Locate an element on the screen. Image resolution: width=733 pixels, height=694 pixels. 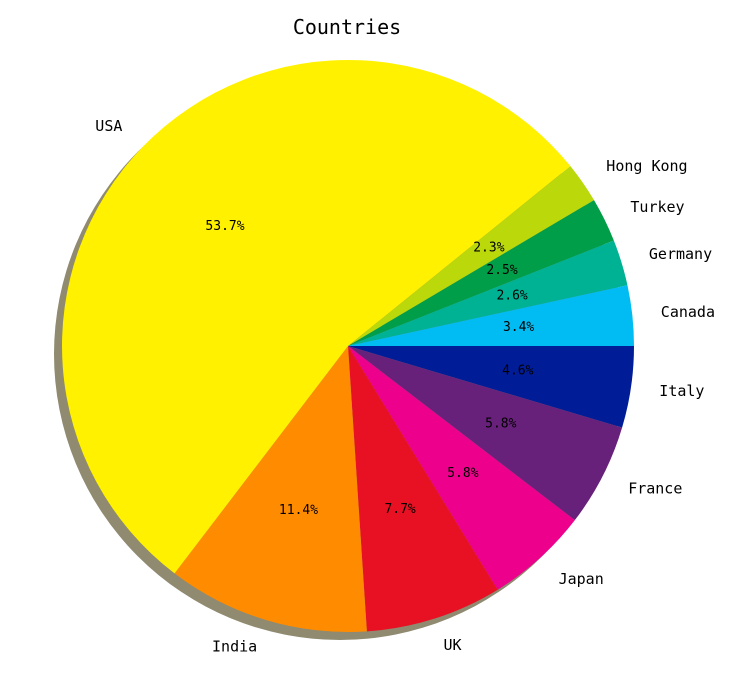
slice-label-italy: Italy is located at coordinates (681, 391).